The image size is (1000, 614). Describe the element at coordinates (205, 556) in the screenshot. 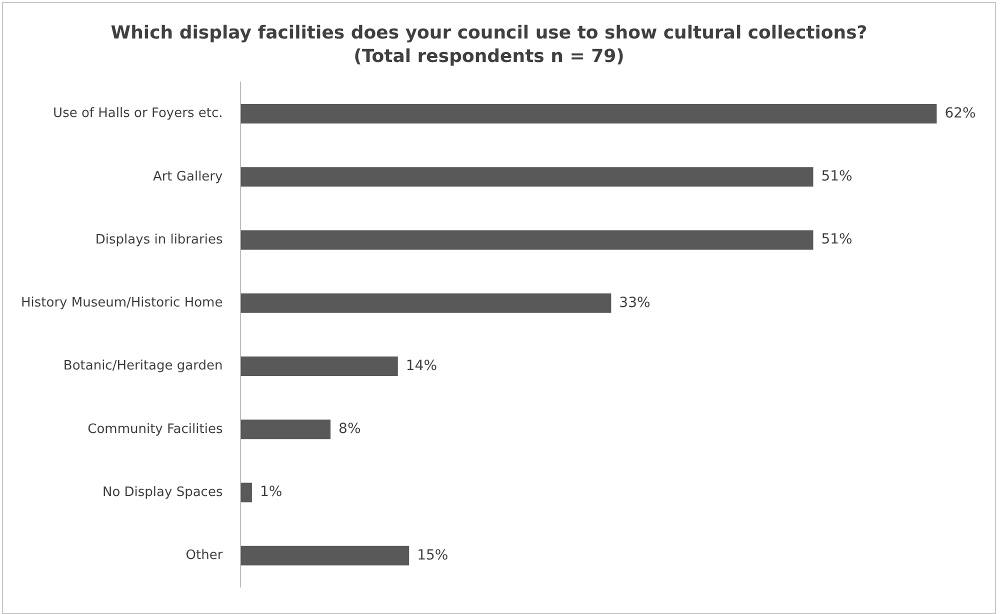

I see `y-tick-label: Other` at that location.